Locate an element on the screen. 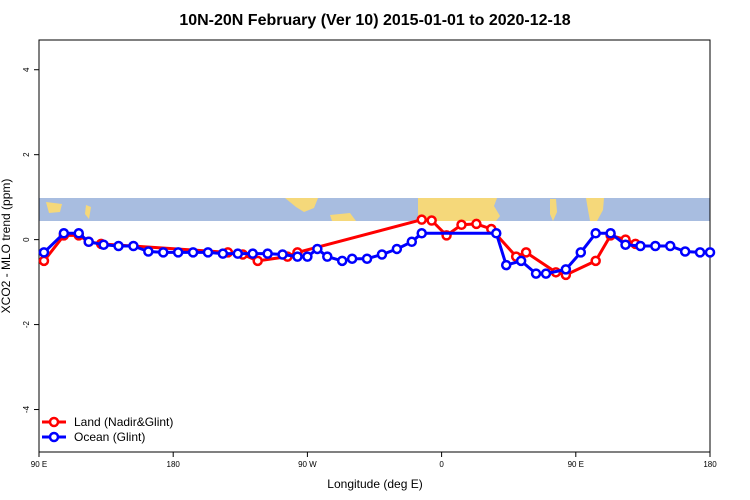  series-layer is located at coordinates (377, 247).